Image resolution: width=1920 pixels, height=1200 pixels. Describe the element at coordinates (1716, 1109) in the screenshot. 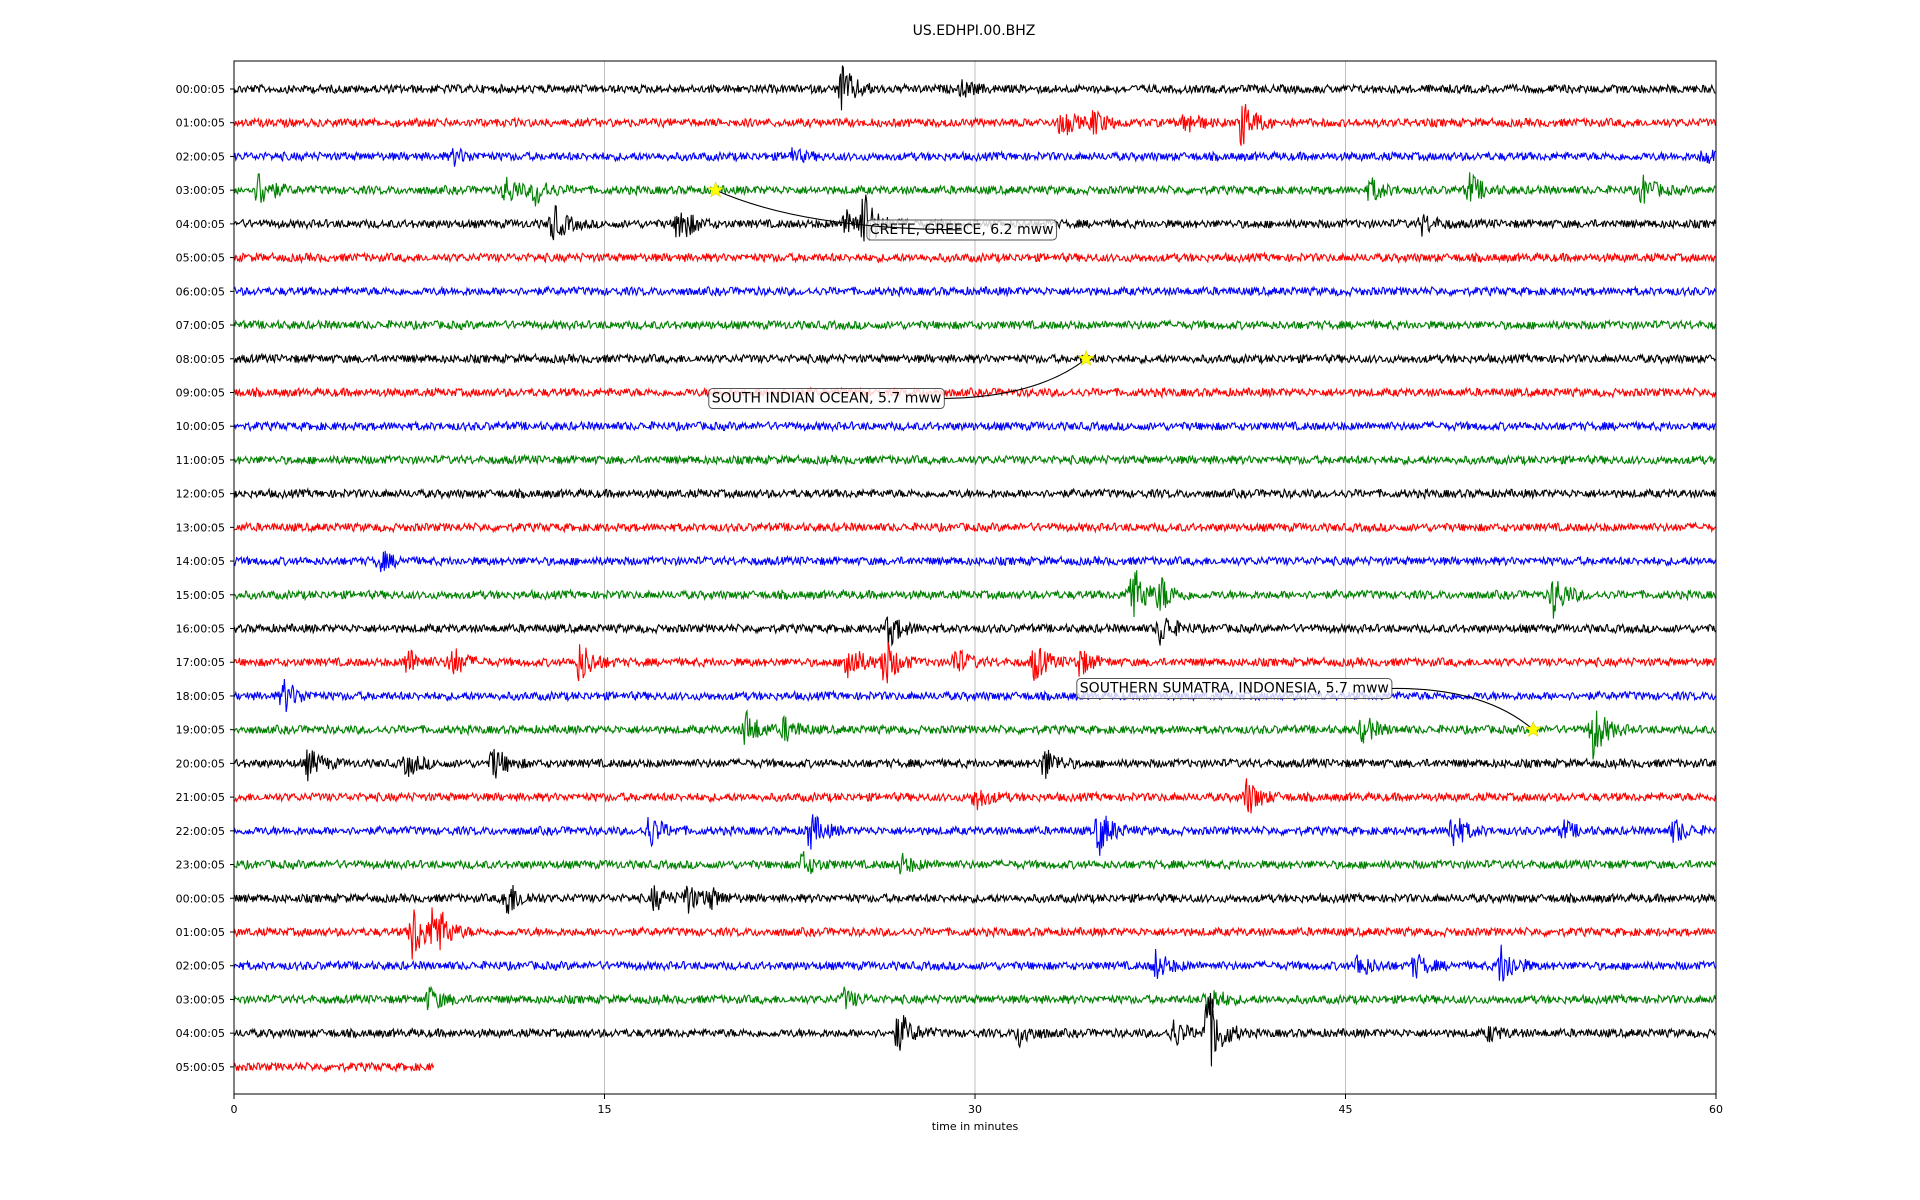

I see `x-tick-label: 60` at that location.